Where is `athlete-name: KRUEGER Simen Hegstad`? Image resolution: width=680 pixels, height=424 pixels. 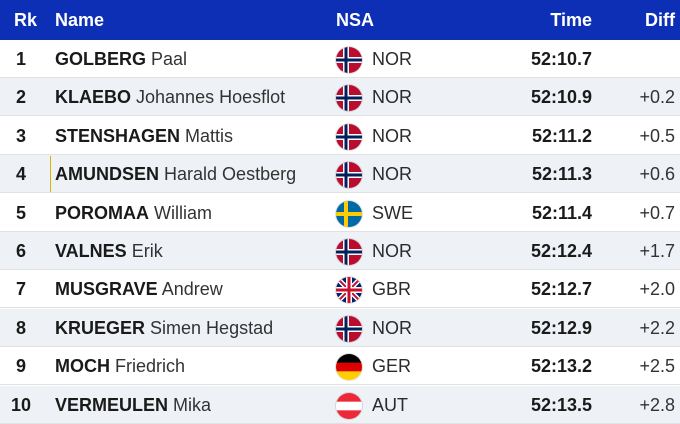
athlete-name: KRUEGER Simen Hegstad is located at coordinates (164, 328).